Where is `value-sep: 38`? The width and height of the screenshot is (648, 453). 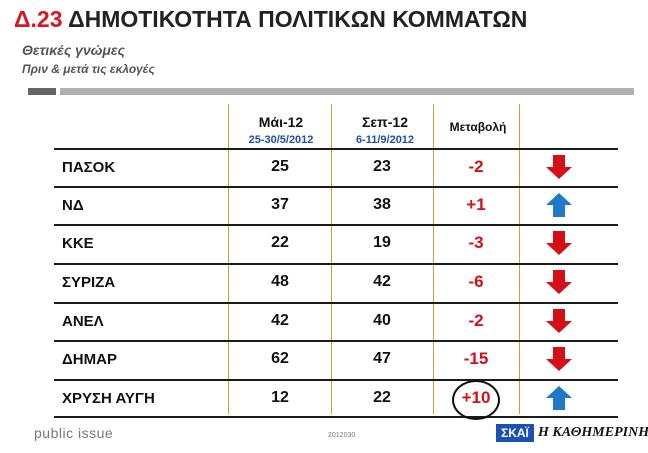
value-sep: 38 is located at coordinates (382, 204).